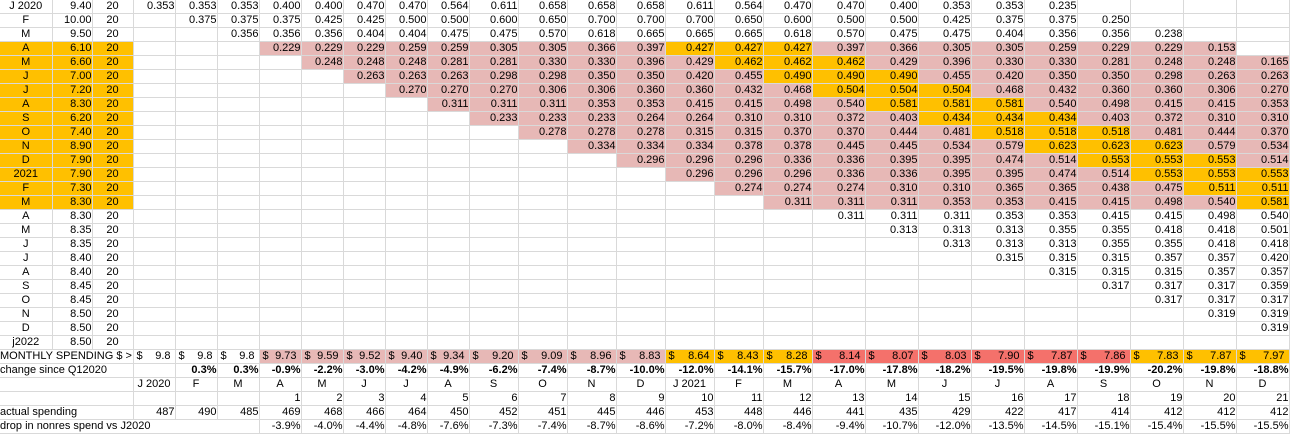 The width and height of the screenshot is (1290, 436). I want to click on matrix-cell: 0.270, so click(448, 90).